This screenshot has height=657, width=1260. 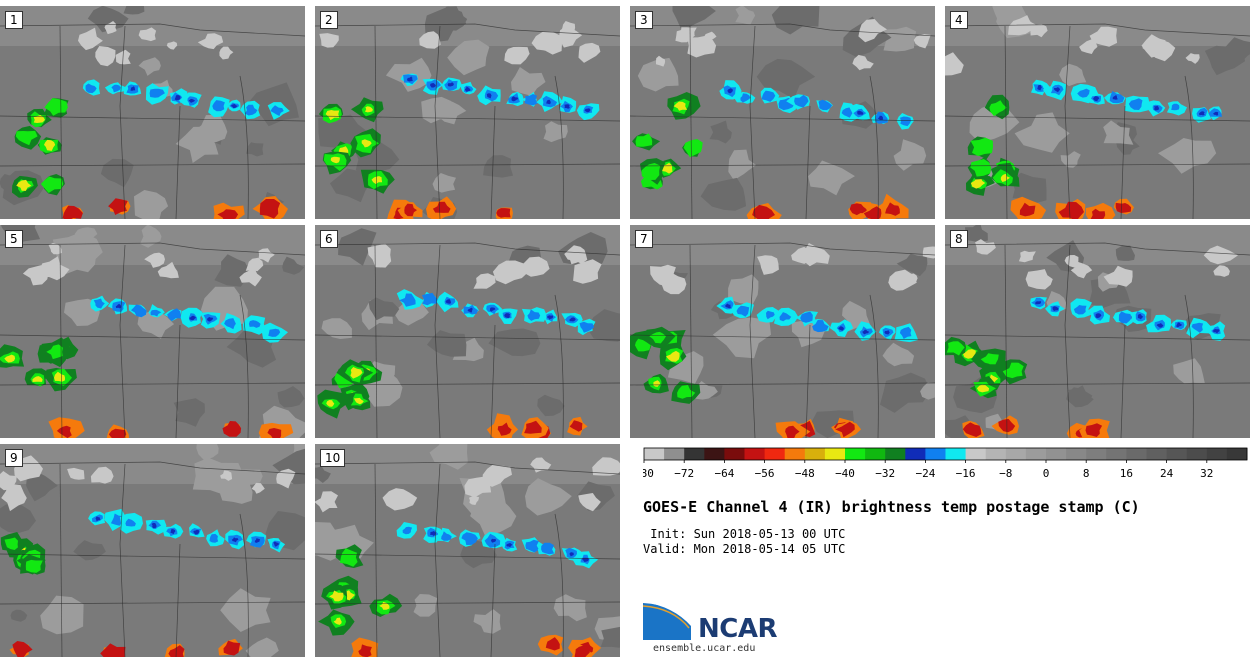 I want to click on member-panel-1: 1, so click(x=152, y=112).